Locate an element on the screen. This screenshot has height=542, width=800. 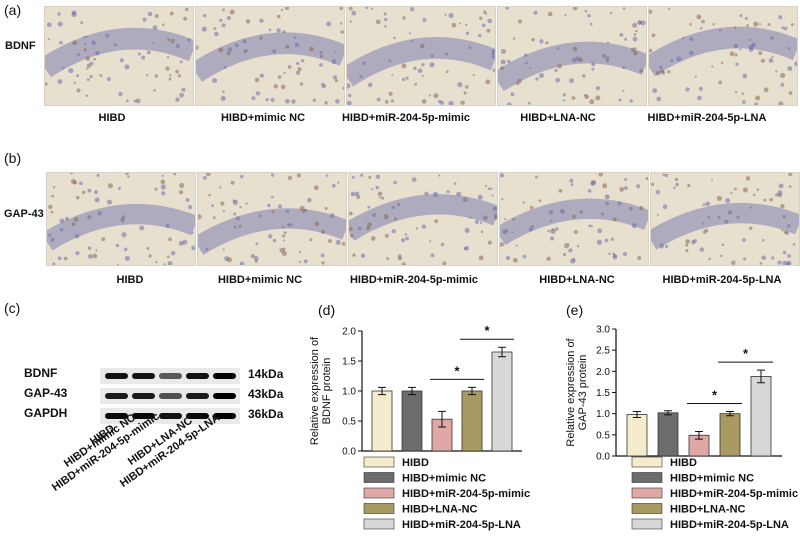
panel-b-caption-3: HIBD+miR-204-5p-mimic is located at coordinates (414, 280).